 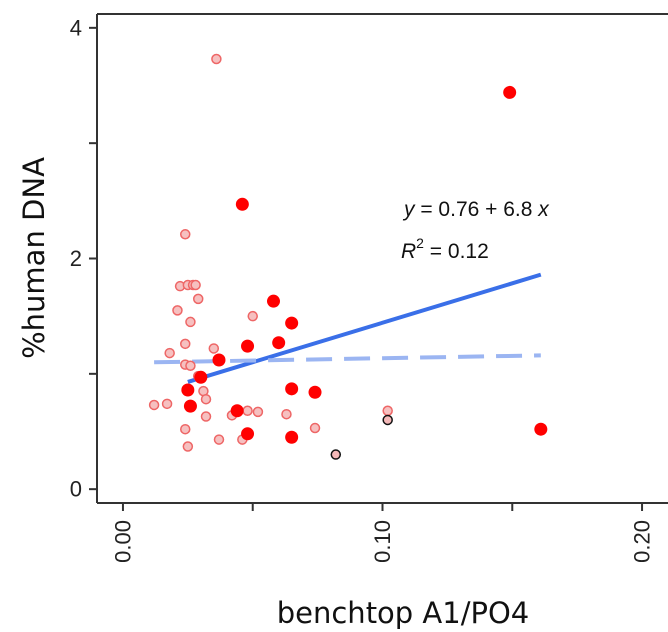 What do you see at coordinates (83, 258) in the screenshot?
I see `y-ticks: 0 2 4` at bounding box center [83, 258].